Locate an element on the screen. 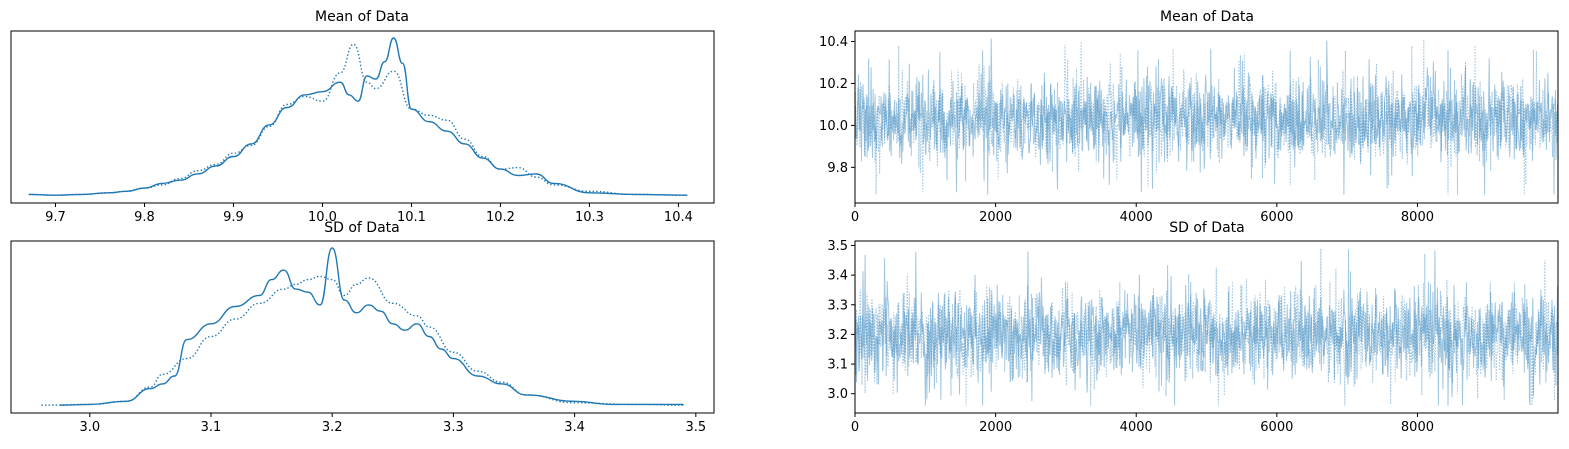  x-tick-label: 9.8 is located at coordinates (144, 217).